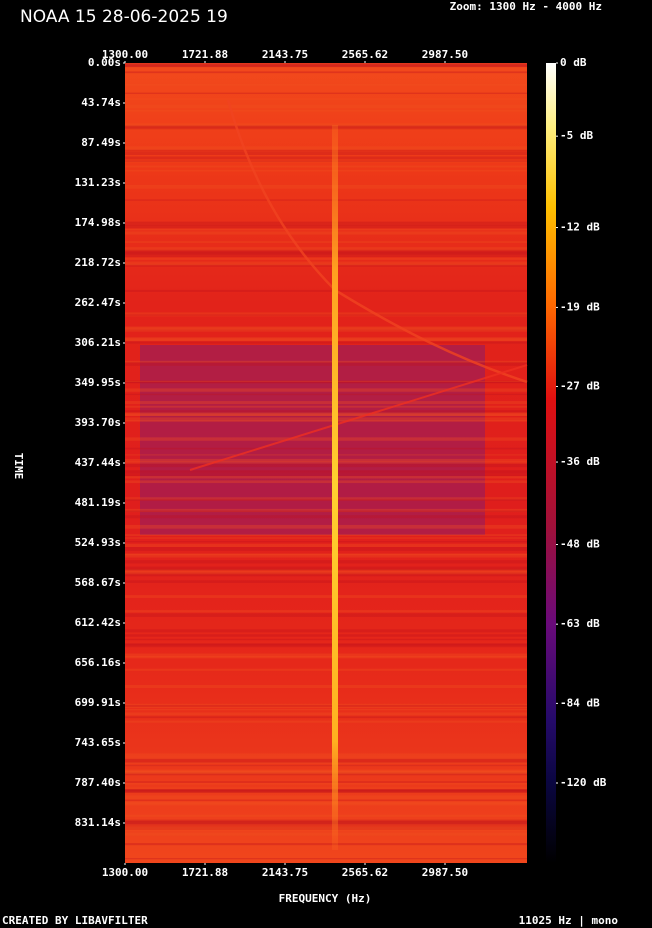 Image resolution: width=652 pixels, height=928 pixels. What do you see at coordinates (75, 920) in the screenshot?
I see `footer-left: CREATED BY LIBAVFILTER` at bounding box center [75, 920].